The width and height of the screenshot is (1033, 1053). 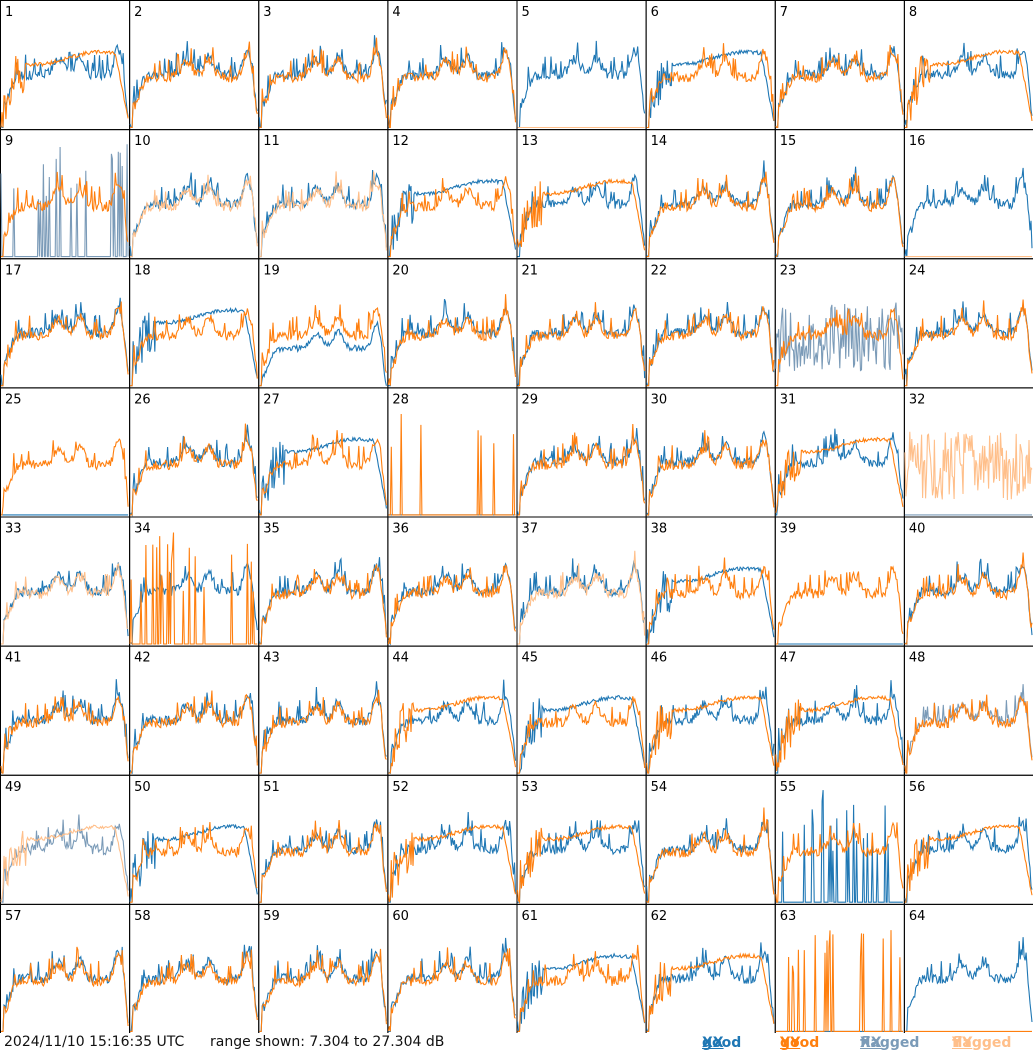 I want to click on tile-14: 14, so click(x=710, y=194).